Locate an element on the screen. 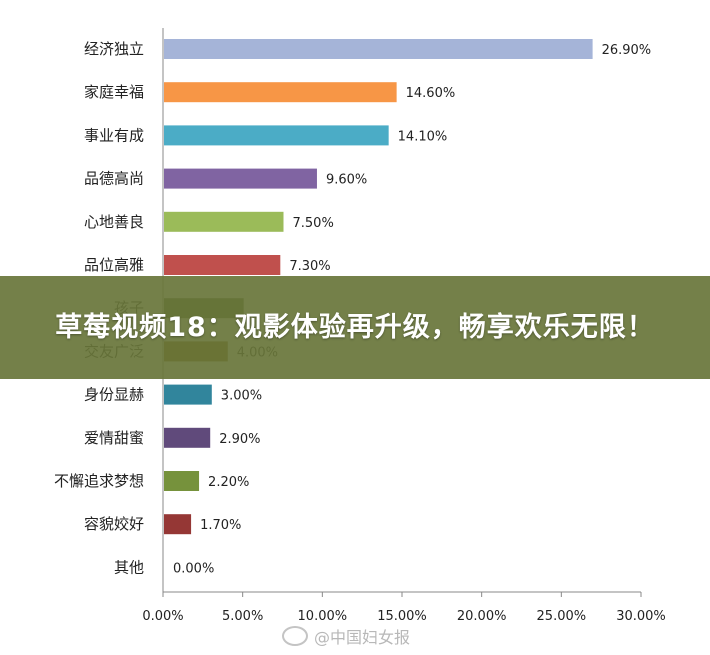 The height and width of the screenshot is (655, 710). category-label: 心地善良 is located at coordinates (114, 222).